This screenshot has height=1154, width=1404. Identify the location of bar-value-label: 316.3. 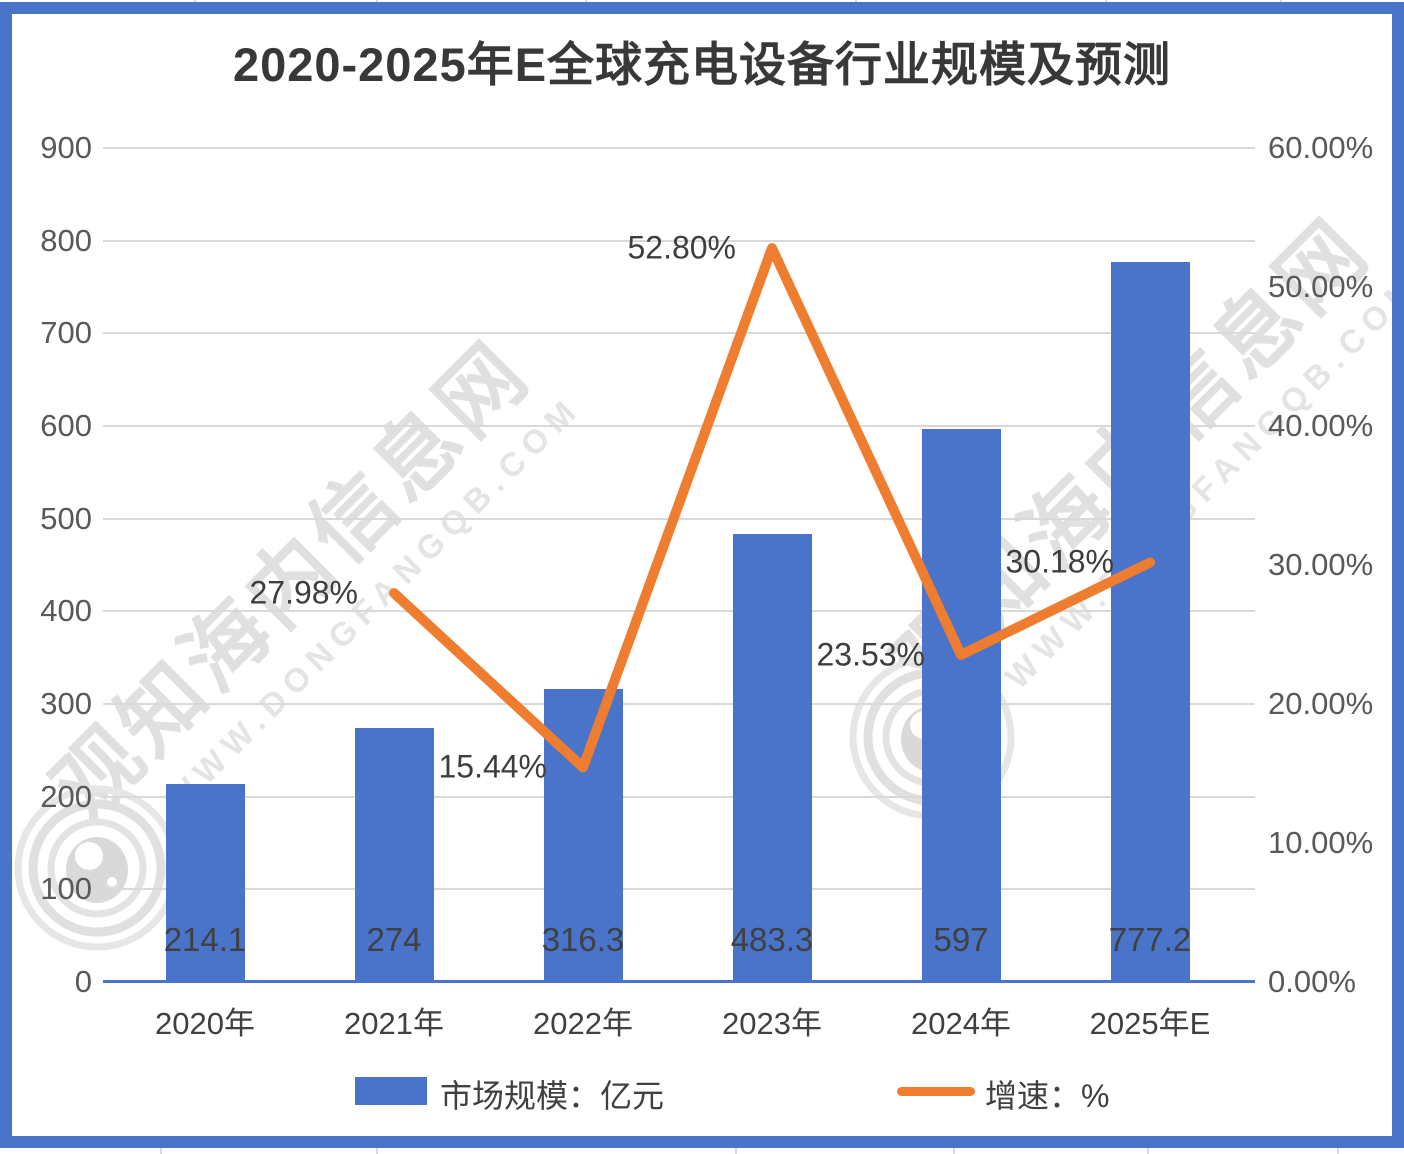
(583, 939).